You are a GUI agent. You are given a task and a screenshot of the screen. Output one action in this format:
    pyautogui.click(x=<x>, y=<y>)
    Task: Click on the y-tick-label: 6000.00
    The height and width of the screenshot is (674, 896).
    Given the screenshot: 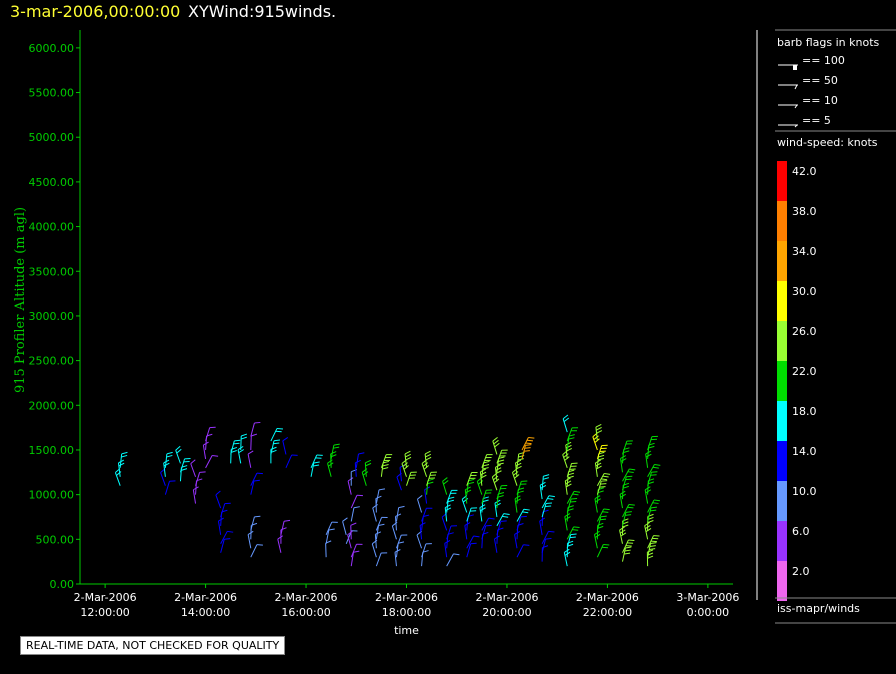 What is the action you would take?
    pyautogui.click(x=52, y=48)
    